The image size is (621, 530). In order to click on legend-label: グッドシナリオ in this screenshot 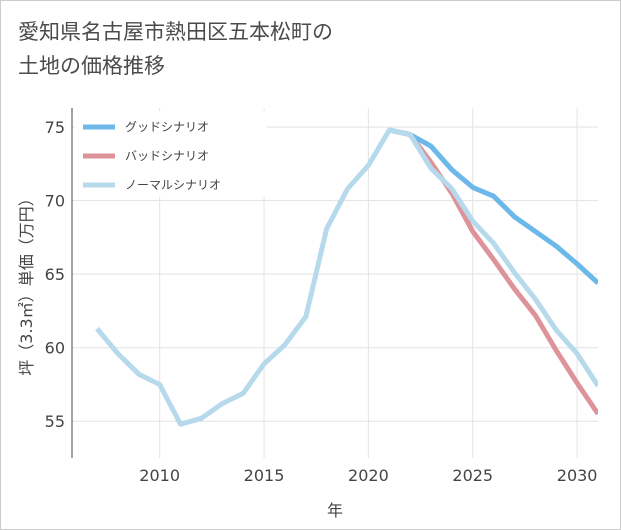, I will do `click(167, 127)`.